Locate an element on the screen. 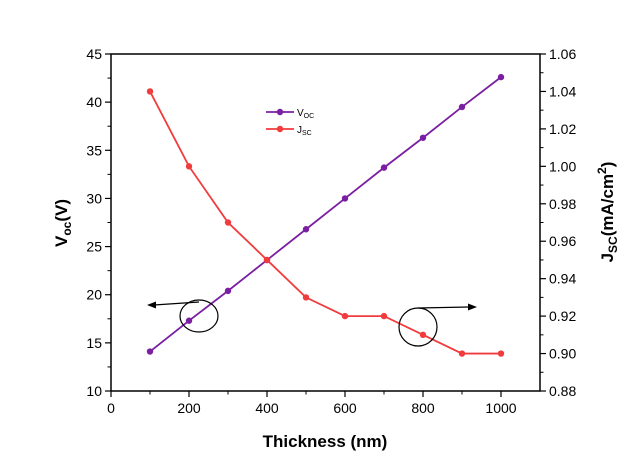  y-left-tick-label: 15 is located at coordinates (94, 343).